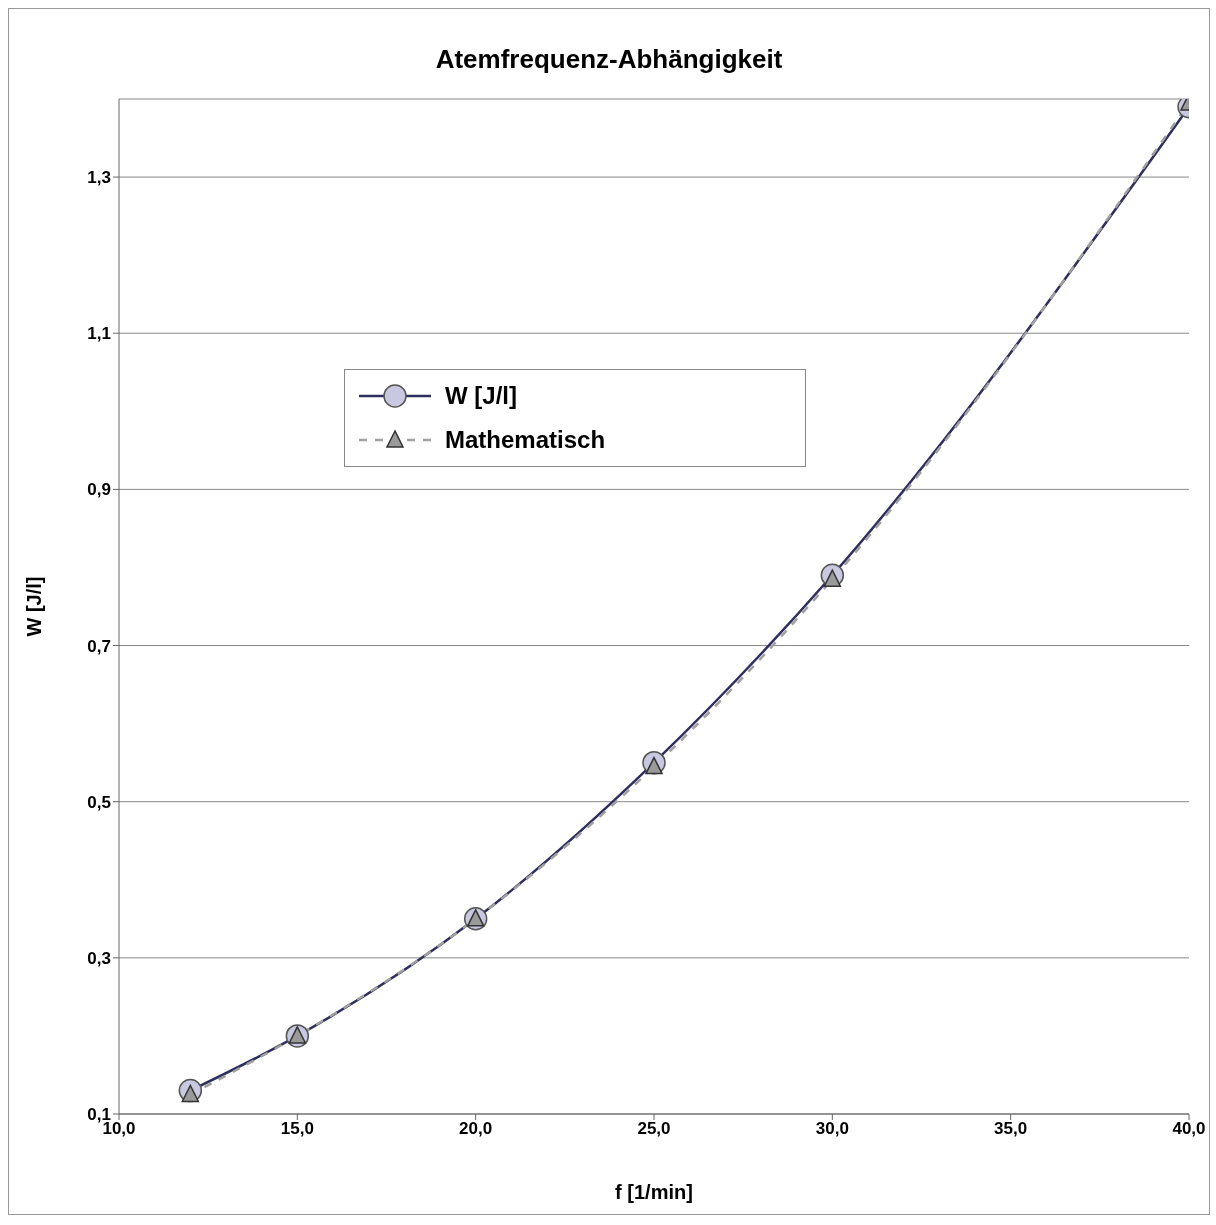 This screenshot has height=1225, width=1216. I want to click on y-tick-label: 0,7, so click(99, 646).